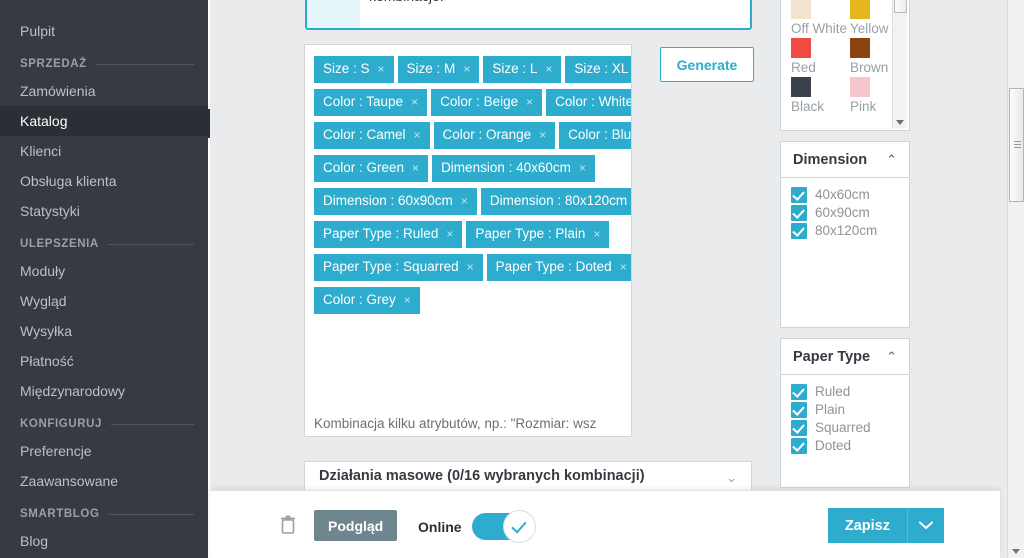  I want to click on paper-type-option-doted: Doted, so click(845, 446).